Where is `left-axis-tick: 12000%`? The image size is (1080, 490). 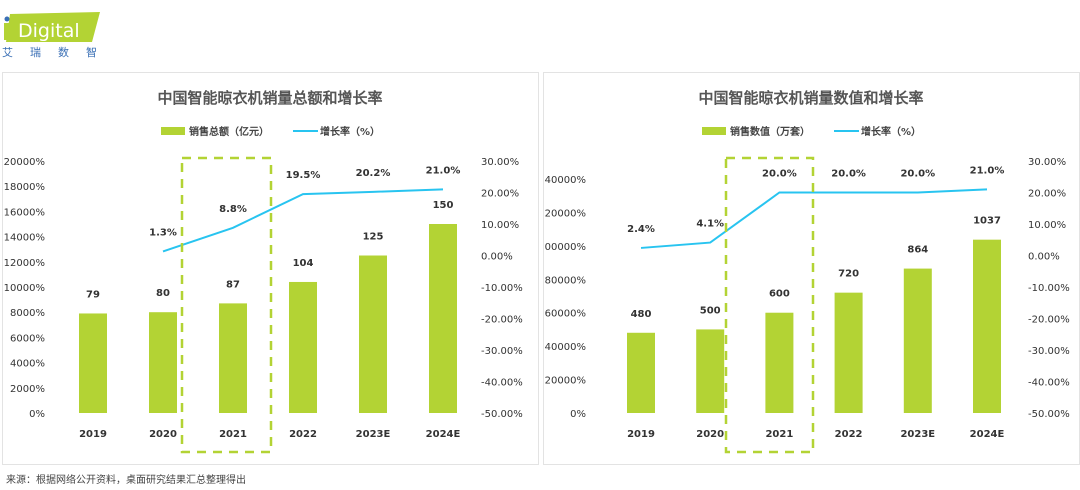 left-axis-tick: 12000% is located at coordinates (24, 263).